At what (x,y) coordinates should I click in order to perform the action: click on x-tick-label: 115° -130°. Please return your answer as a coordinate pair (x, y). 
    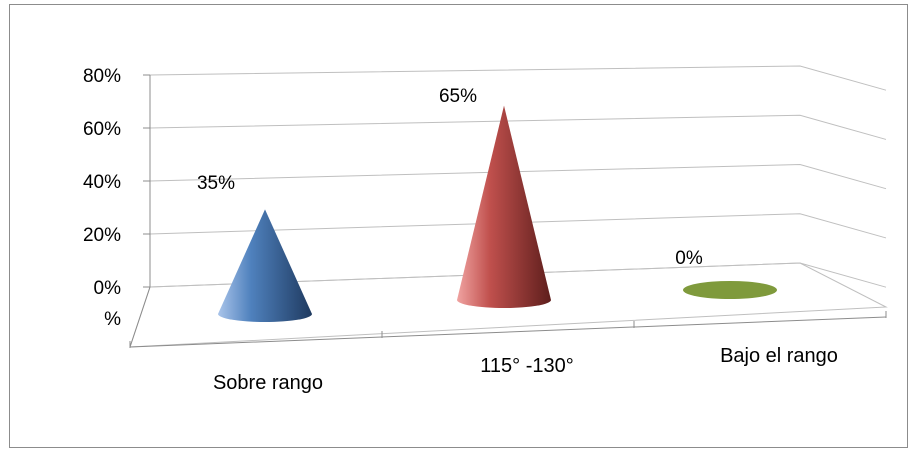
    Looking at the image, I should click on (526, 366).